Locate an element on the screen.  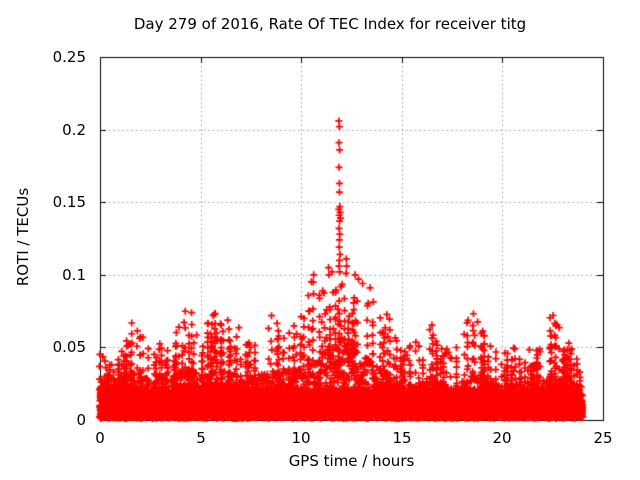
y-tick-label-0-2: 0.2 is located at coordinates (74, 130).